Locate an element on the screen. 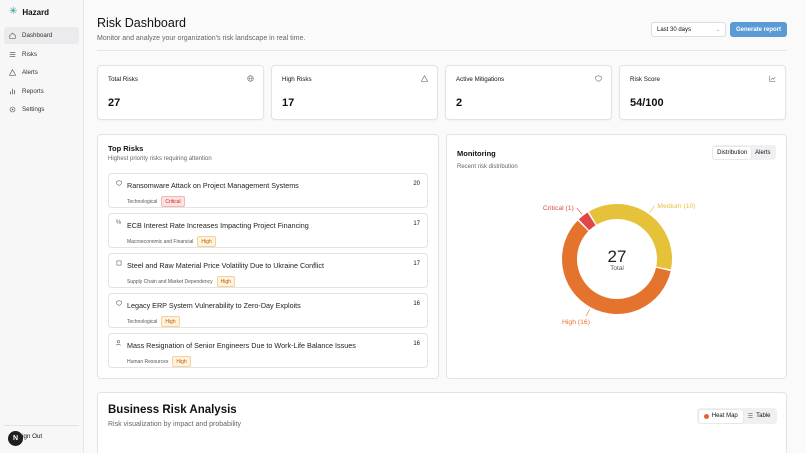 This screenshot has height=453, width=806. severity-badge: Critical is located at coordinates (173, 201).